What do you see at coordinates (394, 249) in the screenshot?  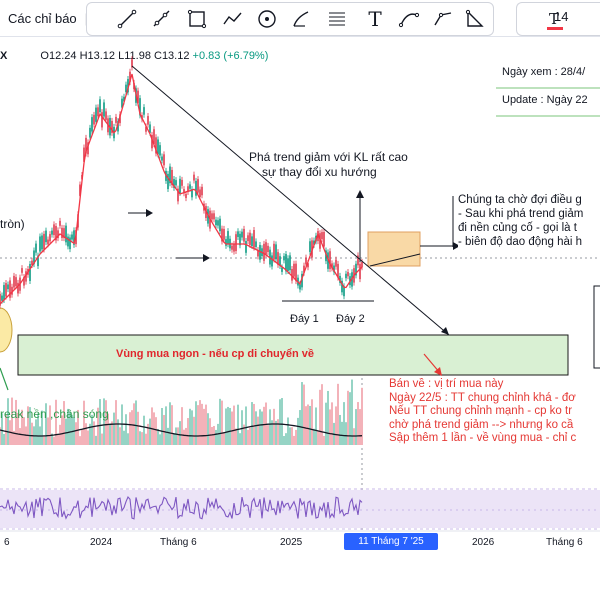 I see `orange-target-box` at bounding box center [394, 249].